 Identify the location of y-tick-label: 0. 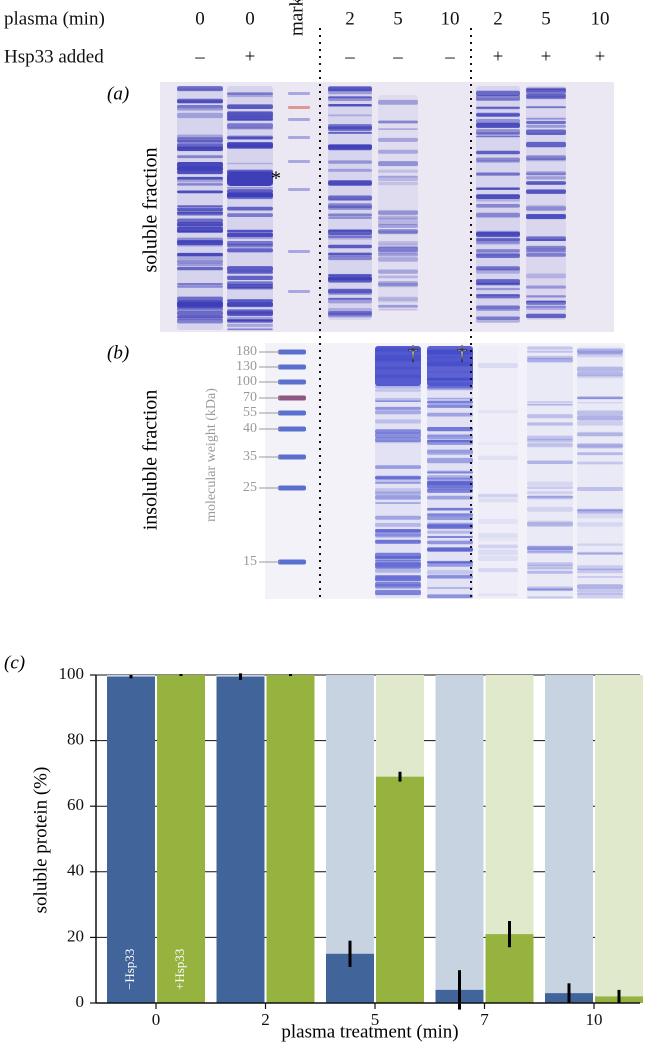
(80, 1001).